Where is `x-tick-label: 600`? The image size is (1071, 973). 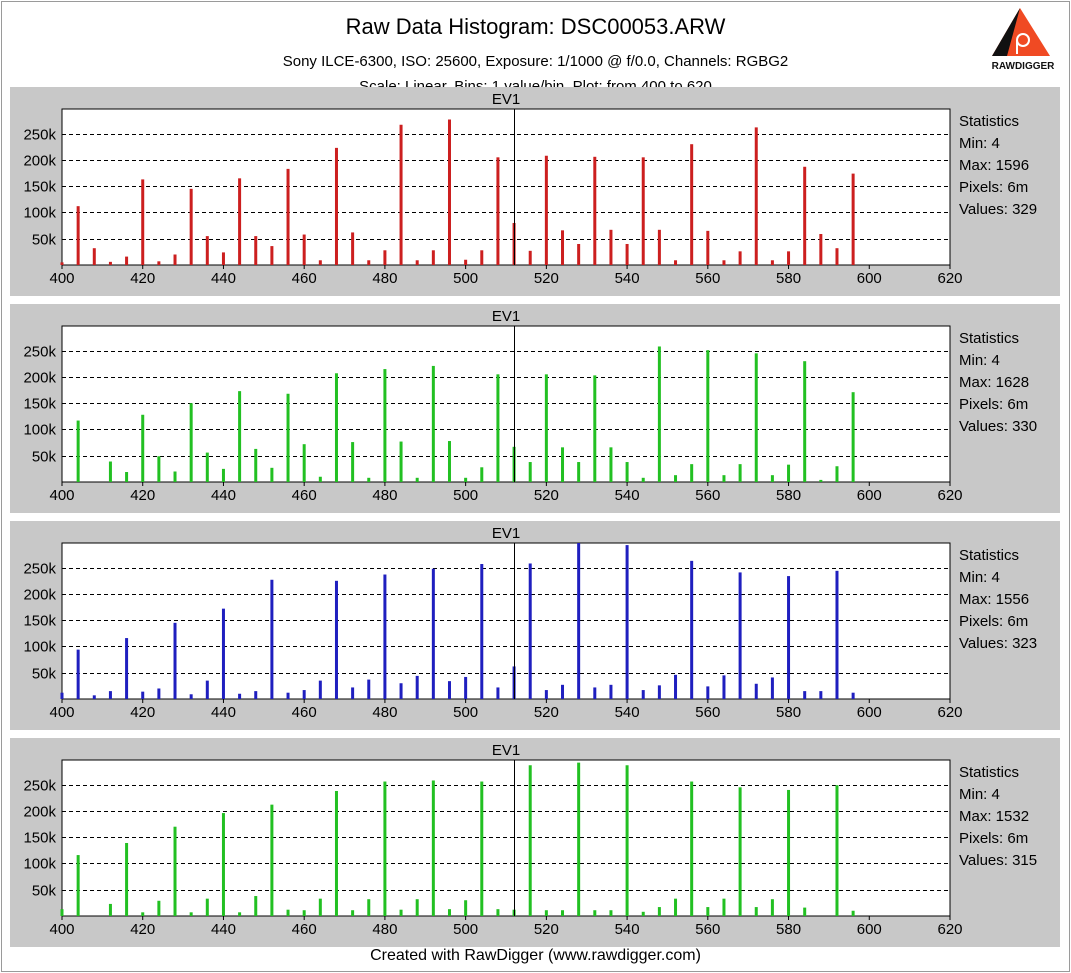 x-tick-label: 600 is located at coordinates (869, 495).